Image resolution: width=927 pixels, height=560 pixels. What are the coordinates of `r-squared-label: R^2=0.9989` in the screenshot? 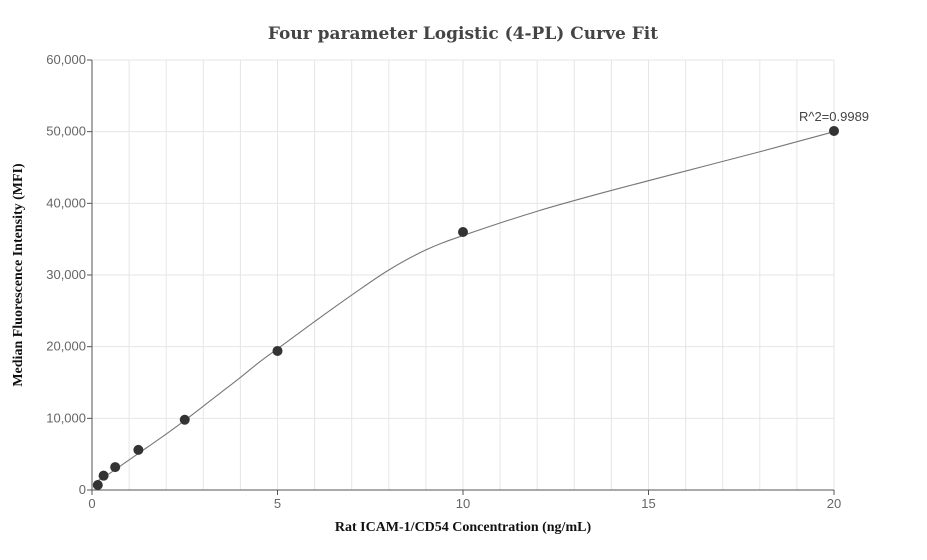 It's located at (834, 116).